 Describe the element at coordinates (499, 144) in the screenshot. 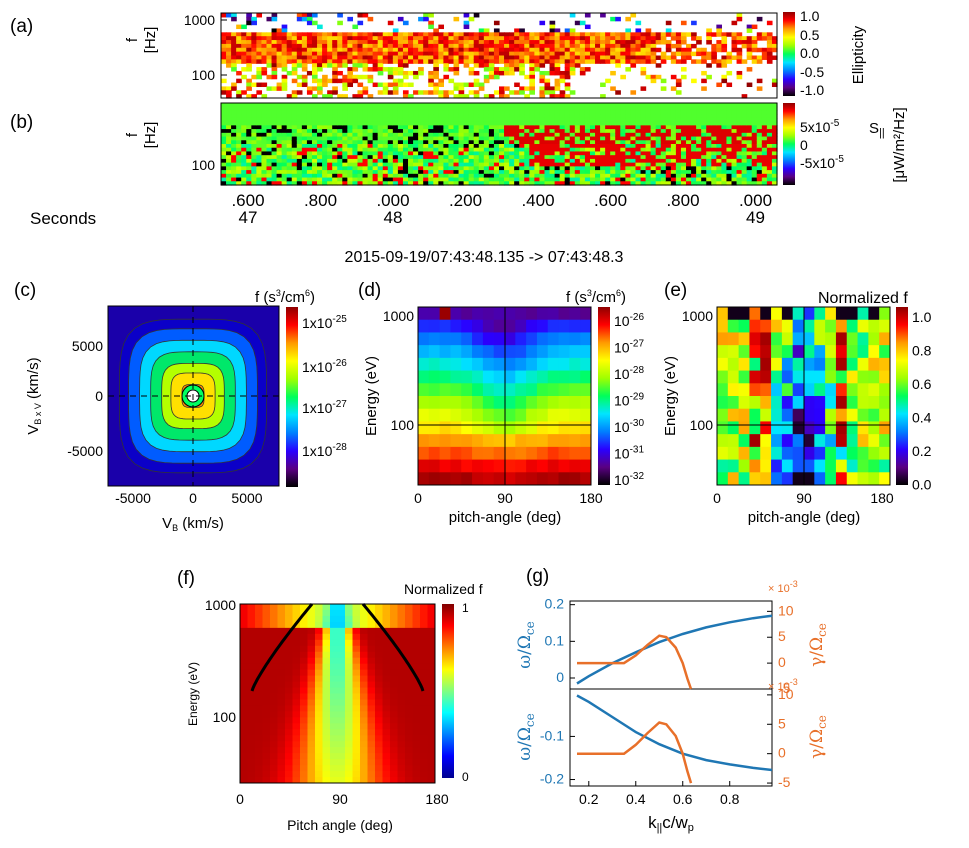

I see `panel-b-frame` at that location.